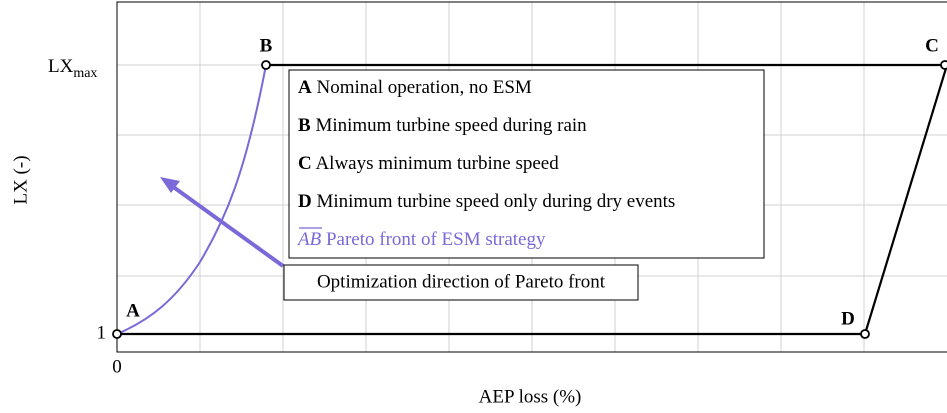 Image resolution: width=947 pixels, height=413 pixels. What do you see at coordinates (117, 366) in the screenshot?
I see `x-tick-label: 0` at bounding box center [117, 366].